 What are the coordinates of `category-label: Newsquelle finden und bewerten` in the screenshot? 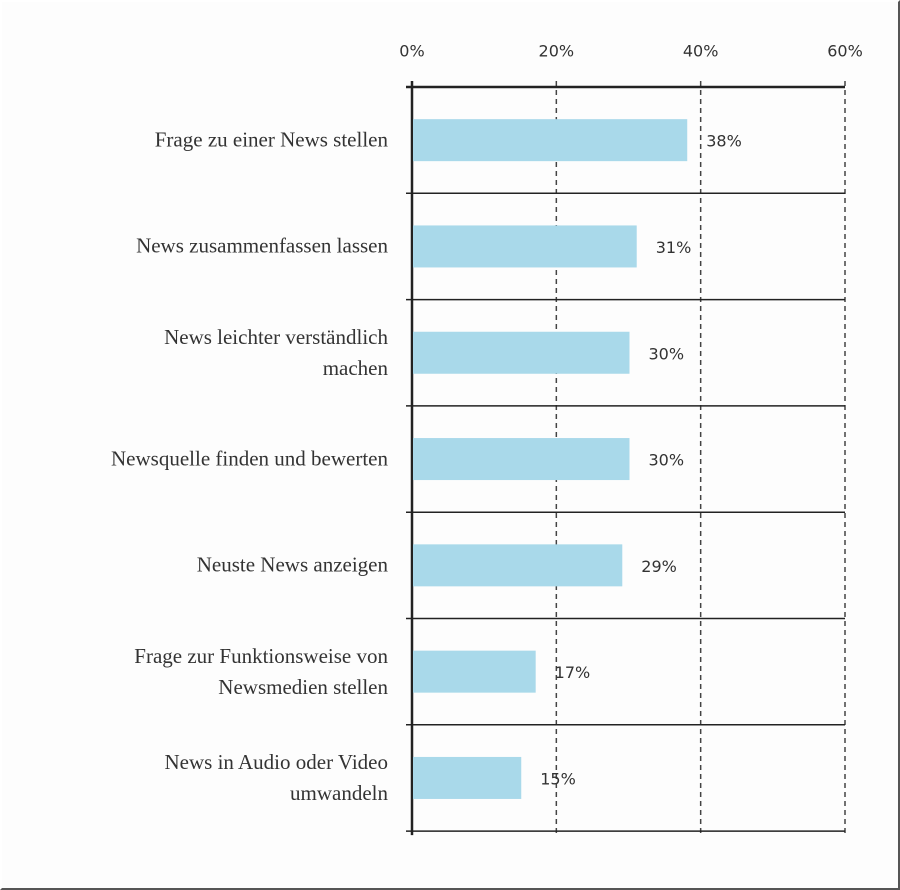 It's located at (249, 458).